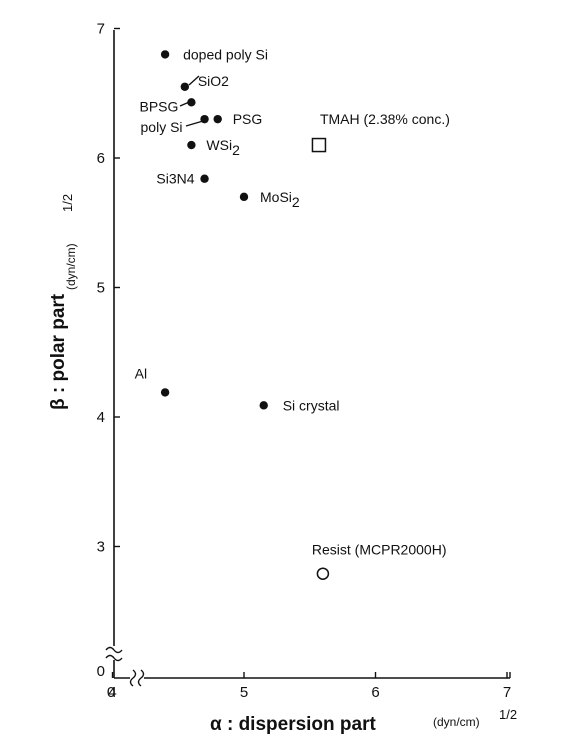  What do you see at coordinates (101, 671) in the screenshot?
I see `y-tick-label-0: 0` at bounding box center [101, 671].